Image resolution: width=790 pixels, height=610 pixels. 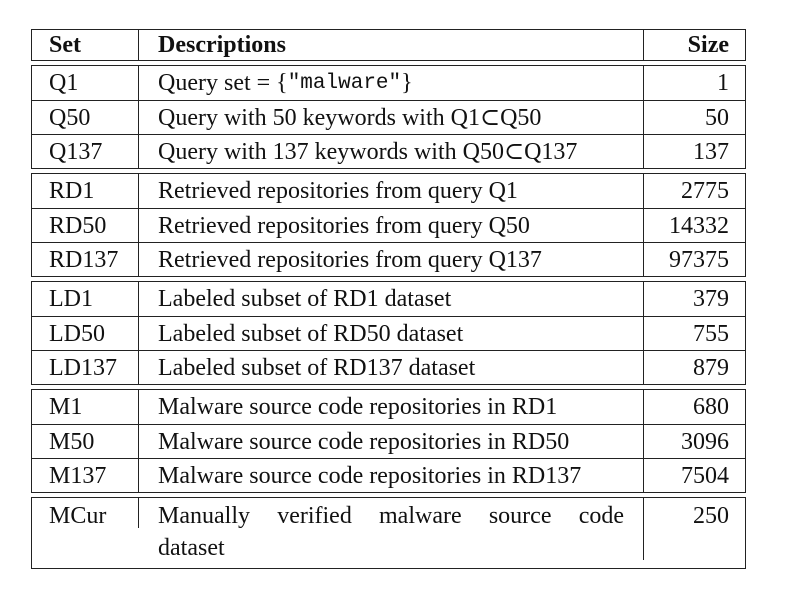 What do you see at coordinates (85, 117) in the screenshot?
I see `cell-set: Q50` at bounding box center [85, 117].